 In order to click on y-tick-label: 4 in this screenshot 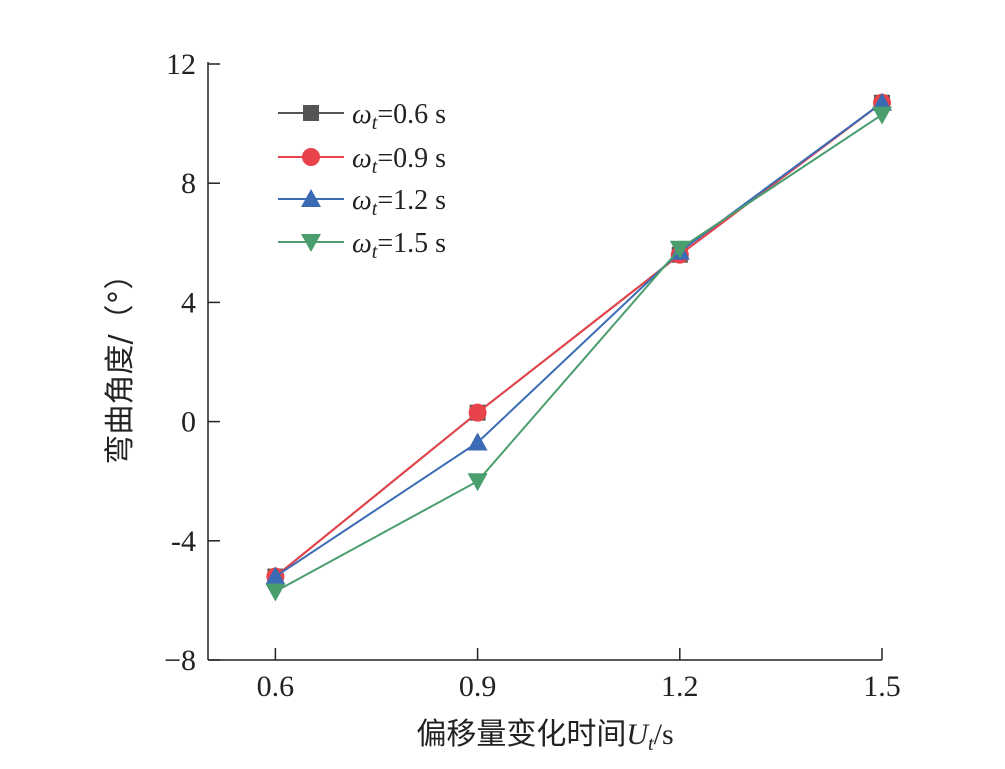, I will do `click(188, 302)`.